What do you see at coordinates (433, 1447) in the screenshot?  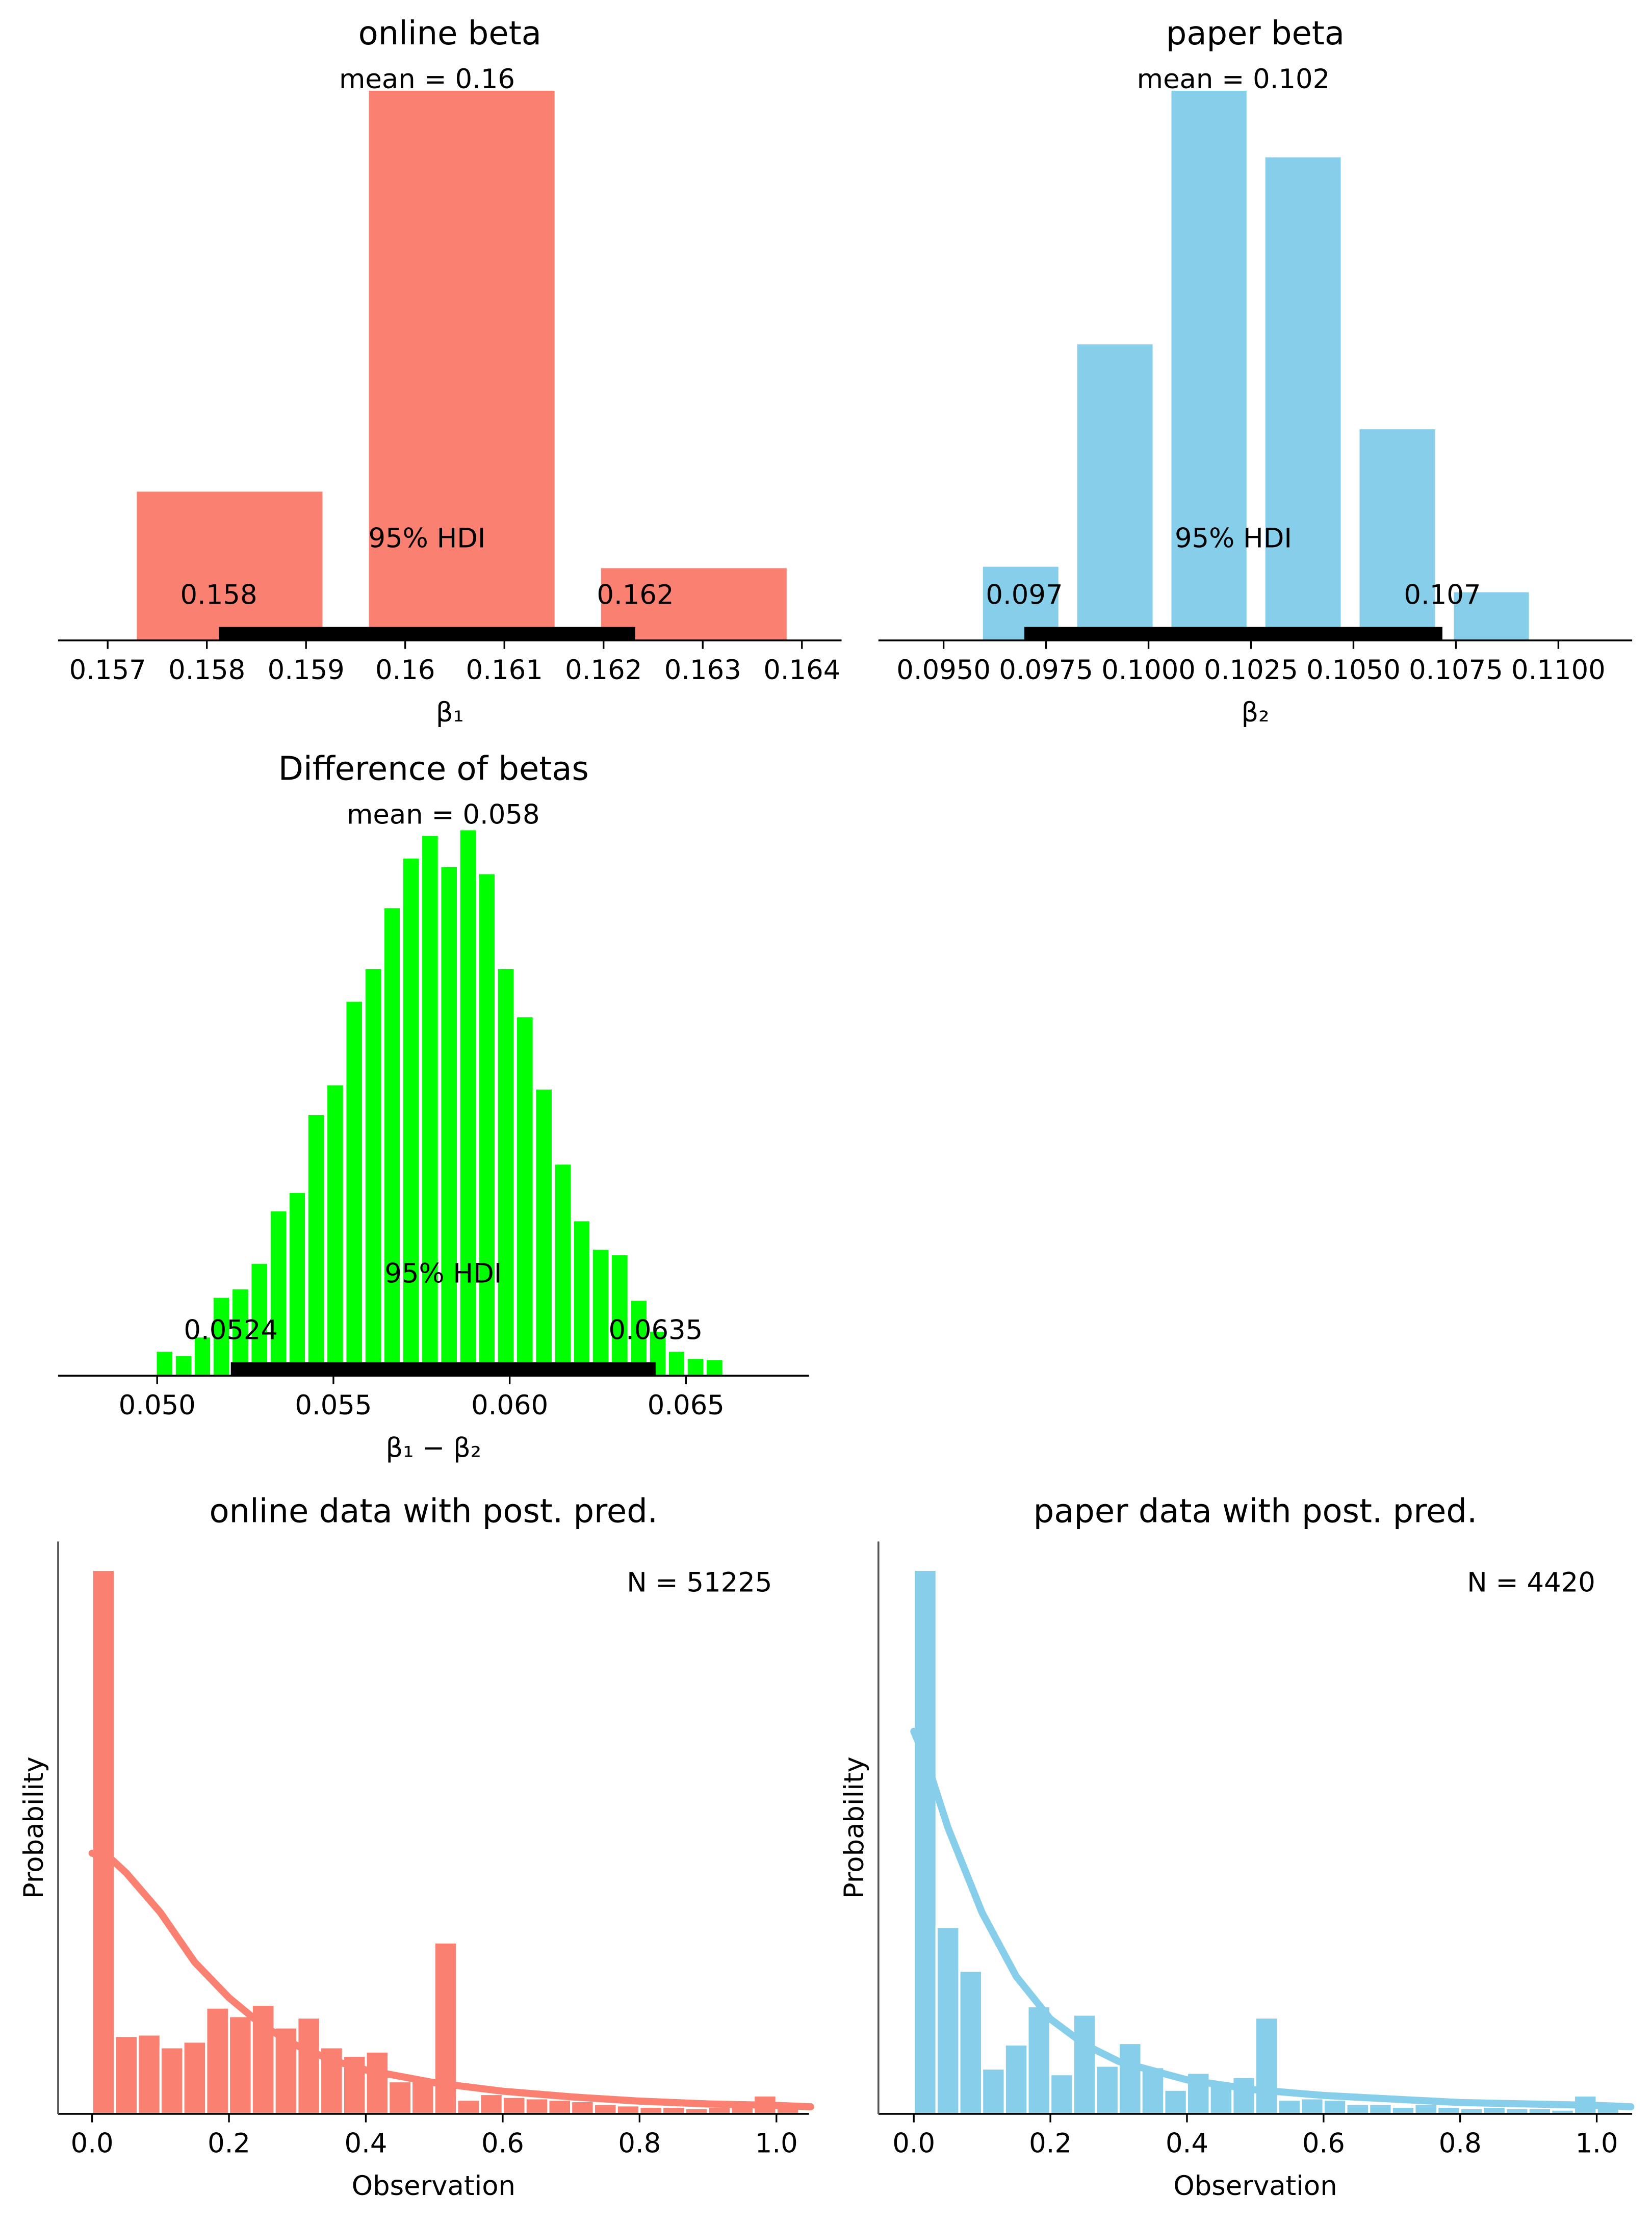 I see `x-axis-label: β₁ − β₂` at bounding box center [433, 1447].